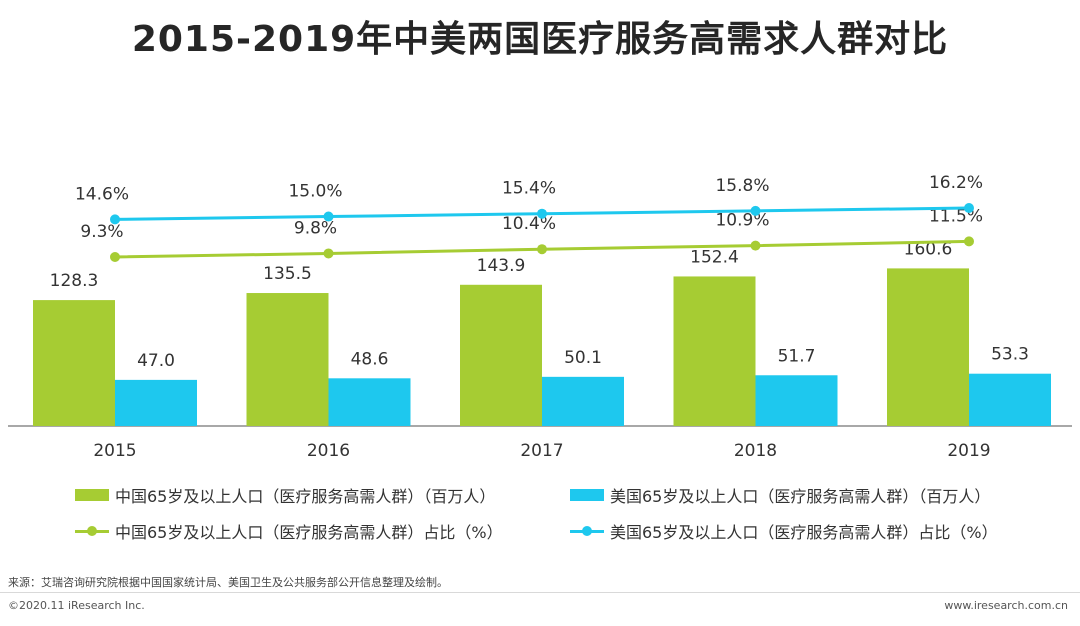 The image size is (1080, 626). I want to click on bar-label-cn-2019: 160.6, so click(928, 249).